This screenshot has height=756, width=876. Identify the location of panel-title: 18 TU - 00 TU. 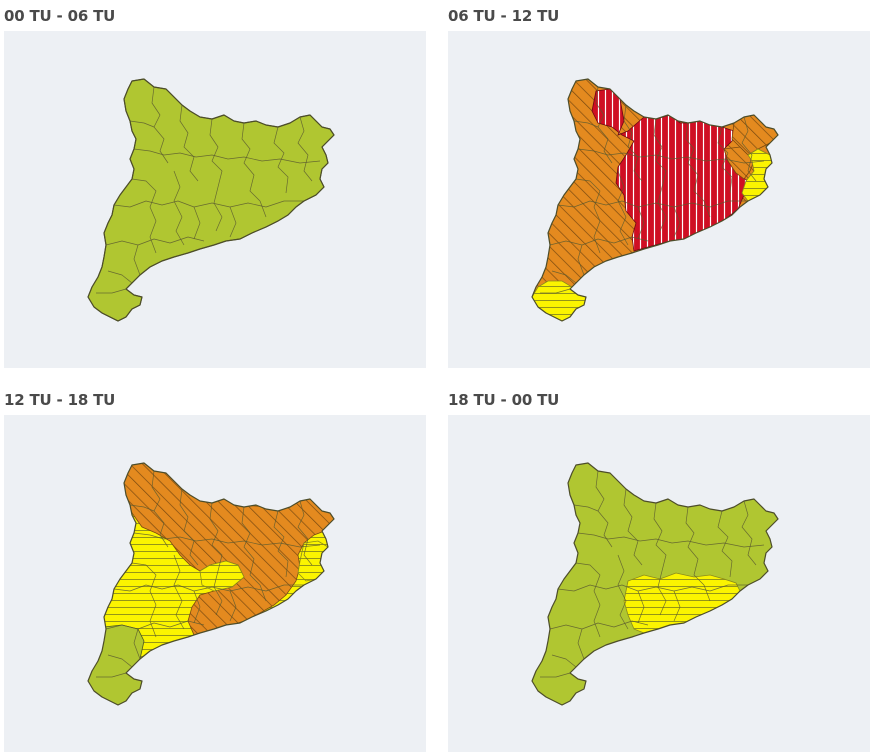
(504, 400).